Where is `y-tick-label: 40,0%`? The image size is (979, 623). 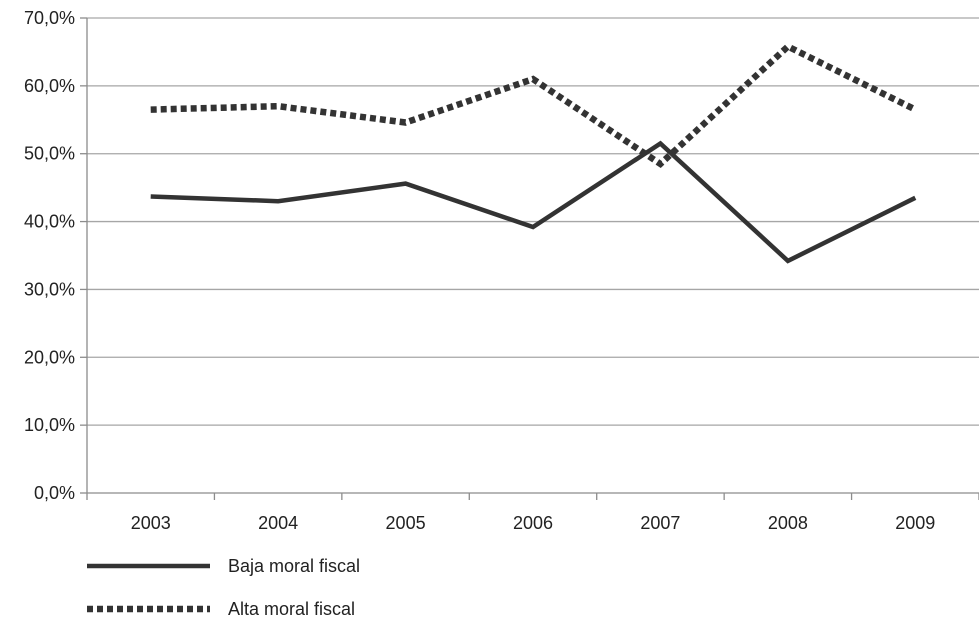
y-tick-label: 40,0% is located at coordinates (49, 222).